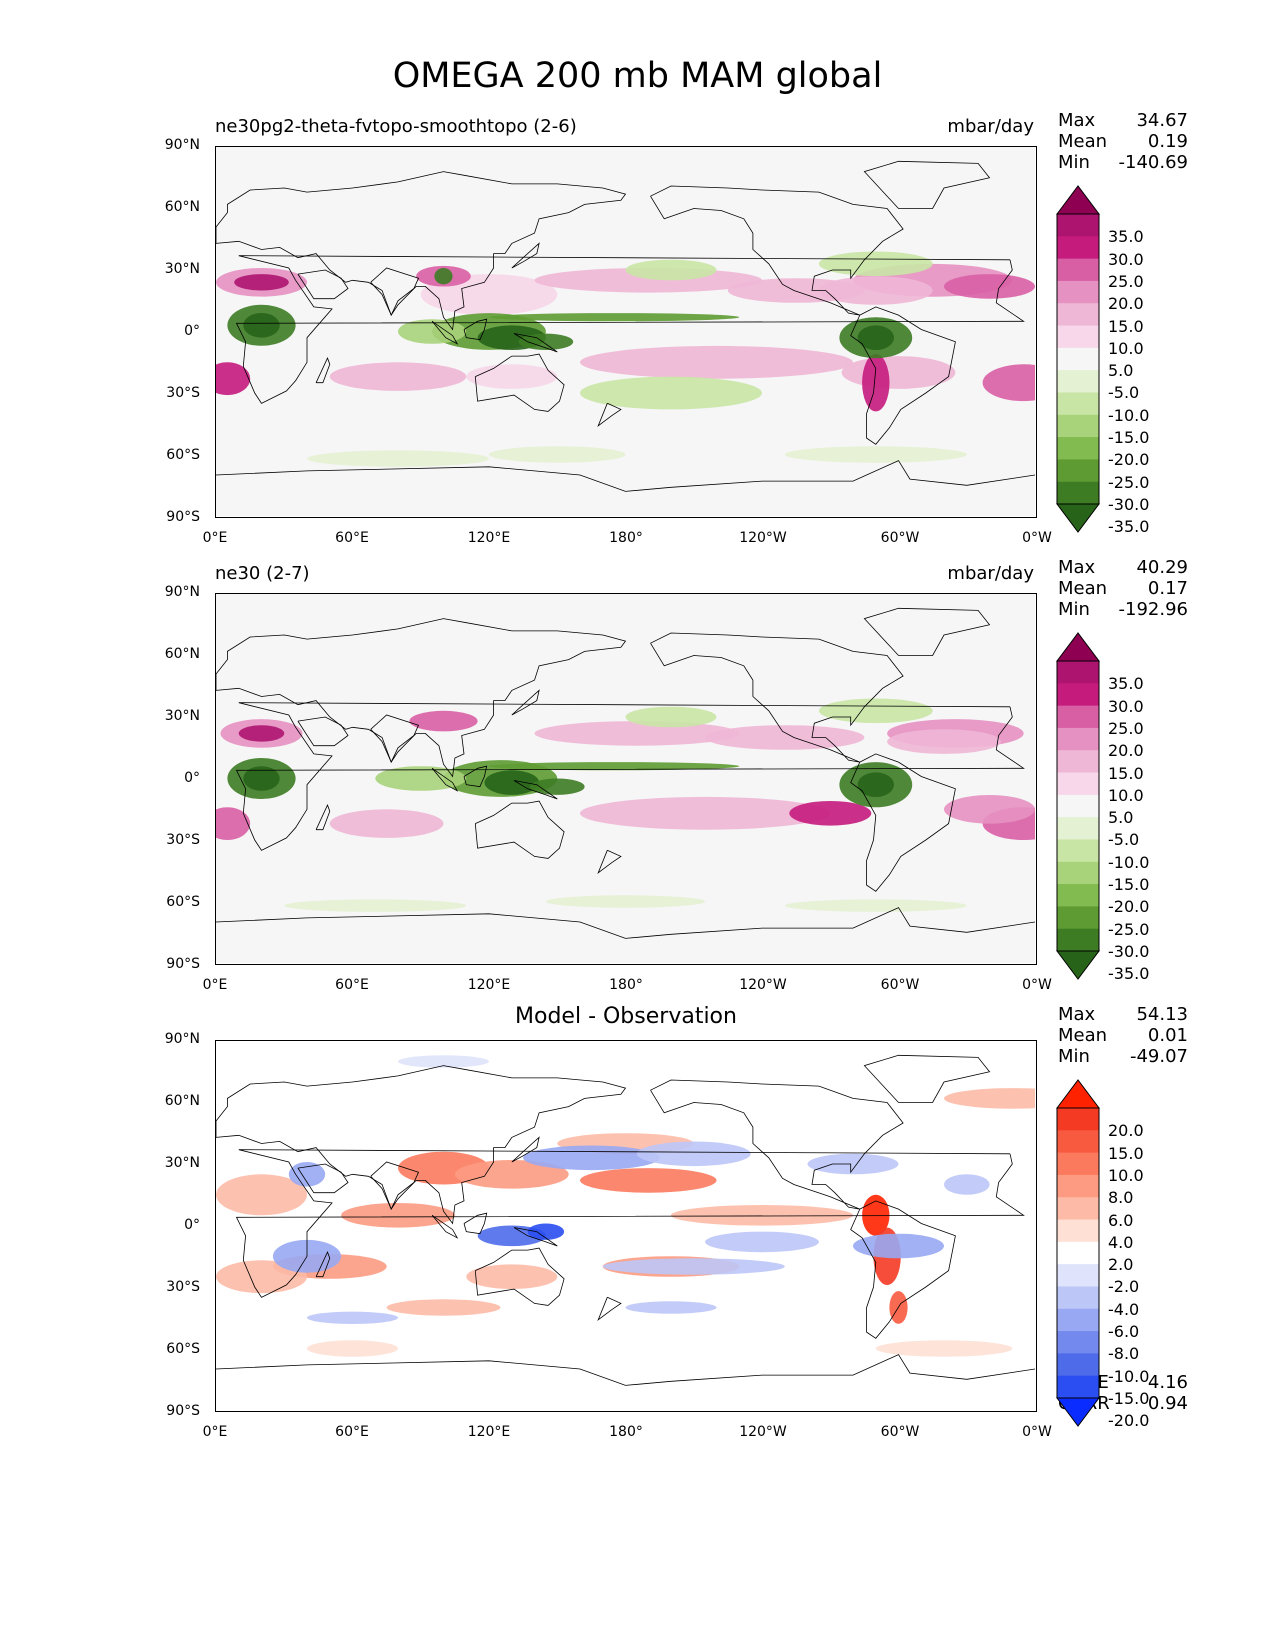 This screenshot has height=1650, width=1275. Describe the element at coordinates (1077, 567) in the screenshot. I see `stat-label: Max` at that location.